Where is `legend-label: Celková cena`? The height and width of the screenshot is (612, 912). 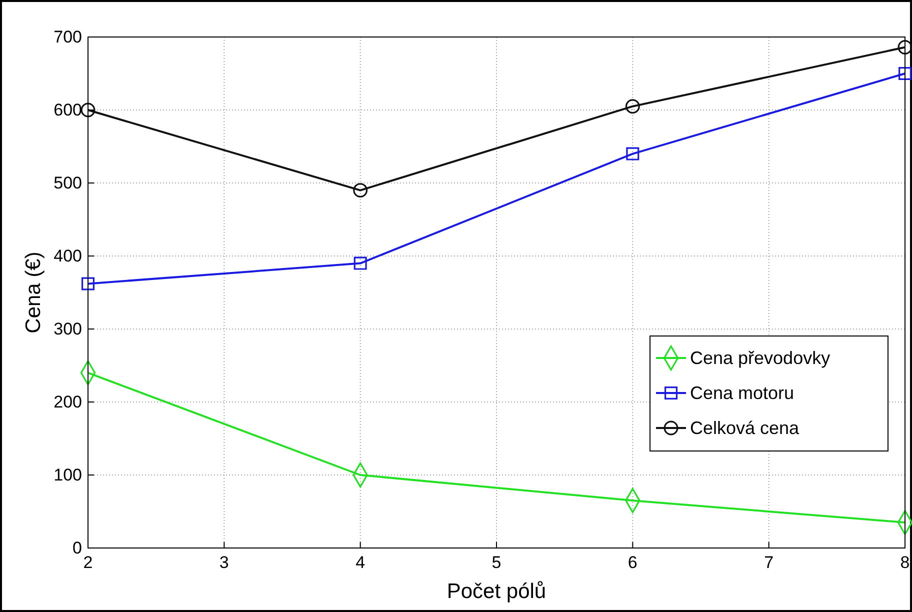 legend-label: Celková cena is located at coordinates (745, 428).